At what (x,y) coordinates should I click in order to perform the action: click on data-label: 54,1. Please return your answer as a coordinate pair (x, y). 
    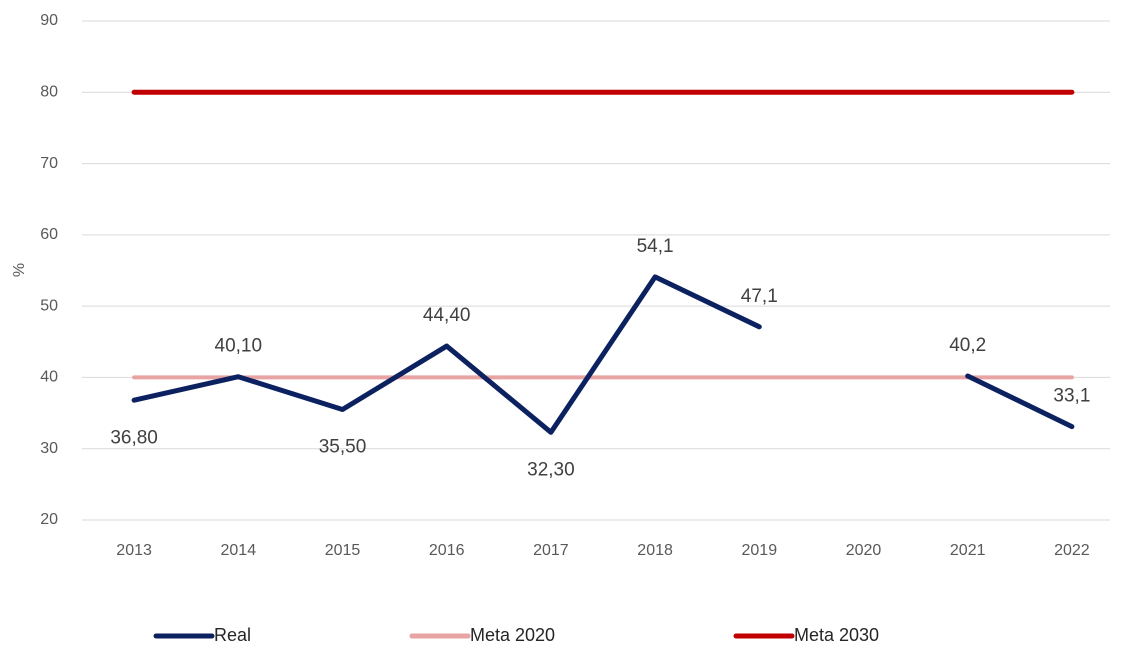
    Looking at the image, I should click on (655, 246).